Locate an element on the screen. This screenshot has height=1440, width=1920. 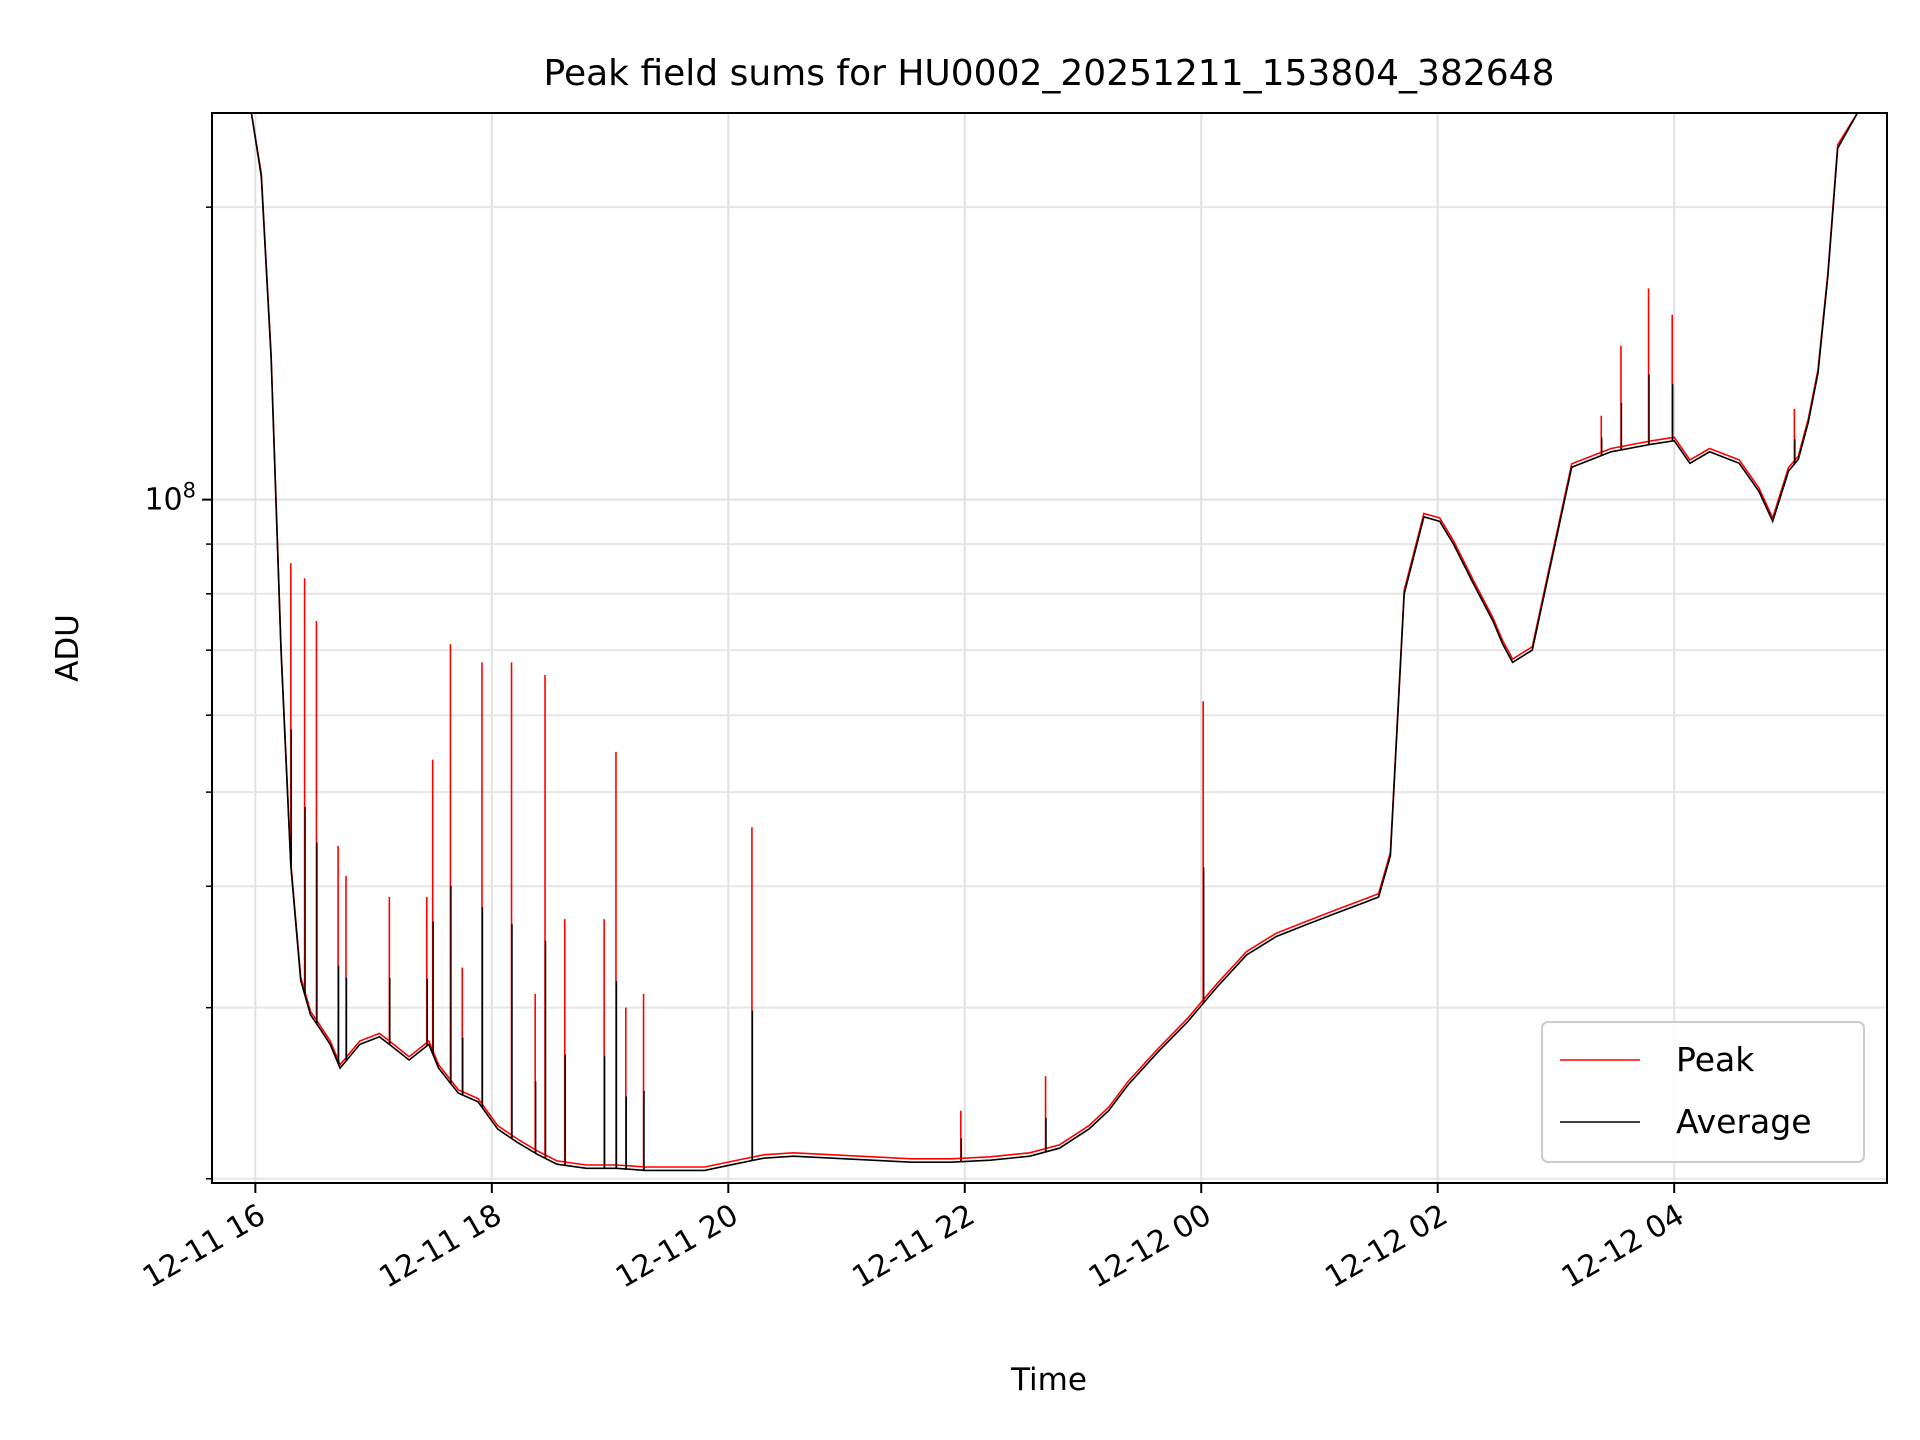
legend-box is located at coordinates (1703, 1092).